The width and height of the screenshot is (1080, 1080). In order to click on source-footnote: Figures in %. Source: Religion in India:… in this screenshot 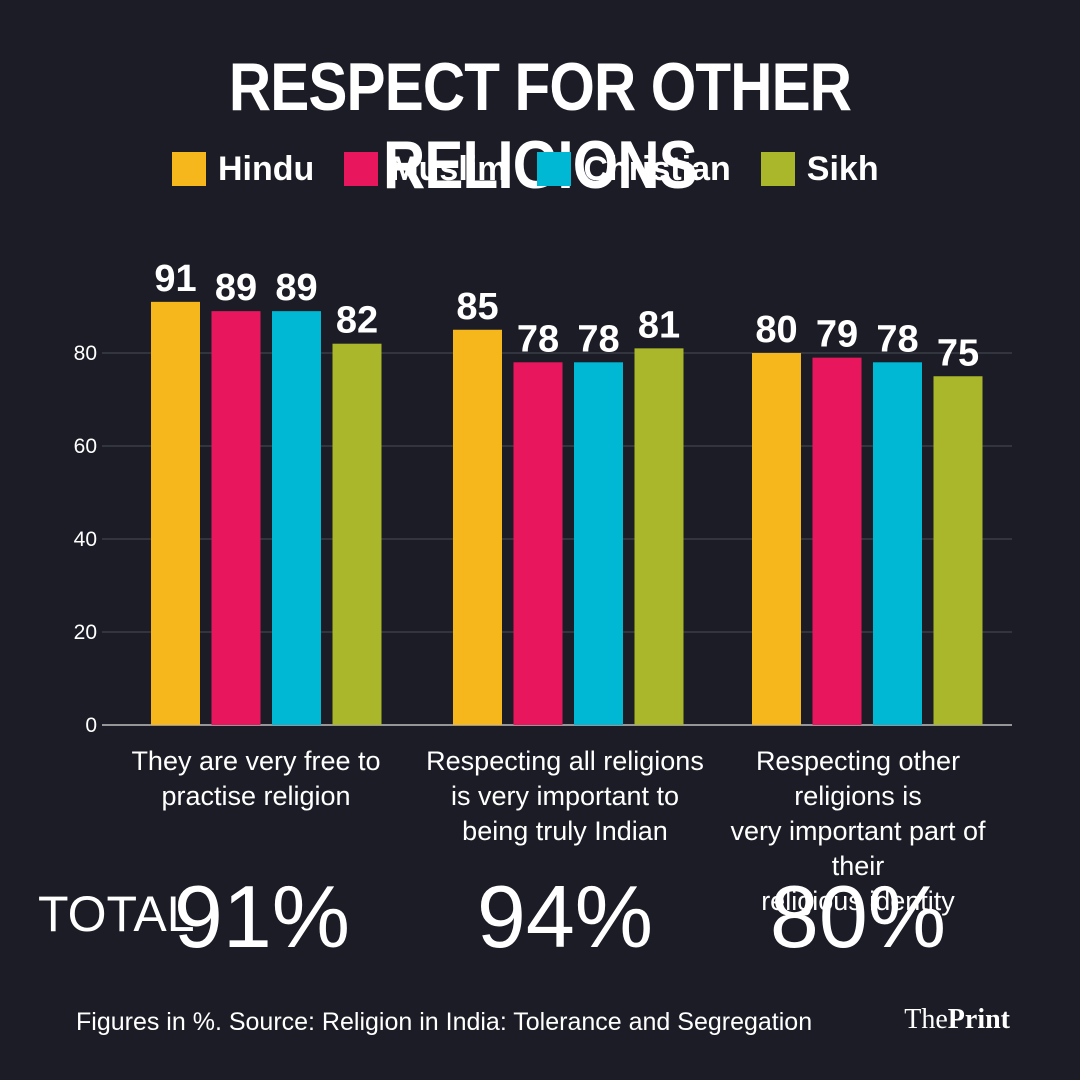, I will do `click(444, 1022)`.